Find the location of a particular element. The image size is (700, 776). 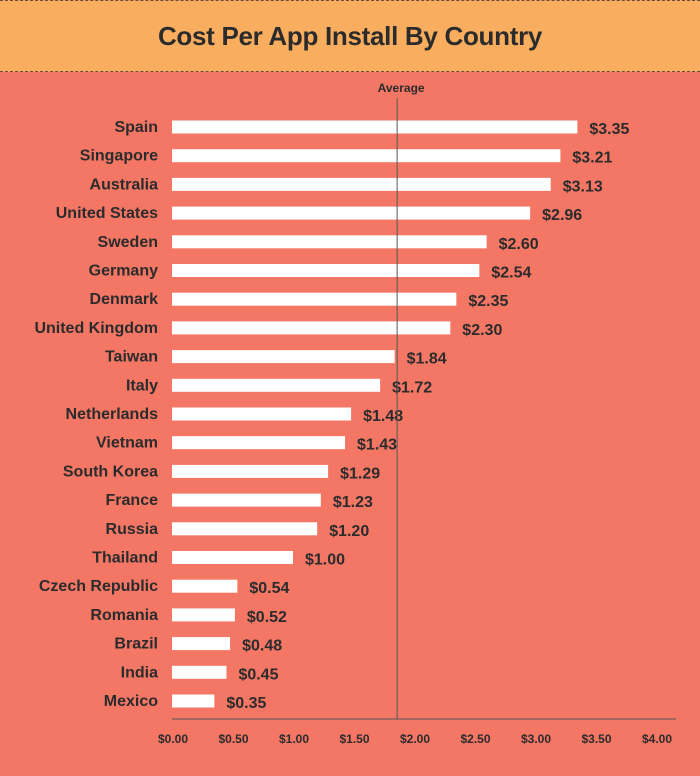

category-label: Taiwan is located at coordinates (131, 357).